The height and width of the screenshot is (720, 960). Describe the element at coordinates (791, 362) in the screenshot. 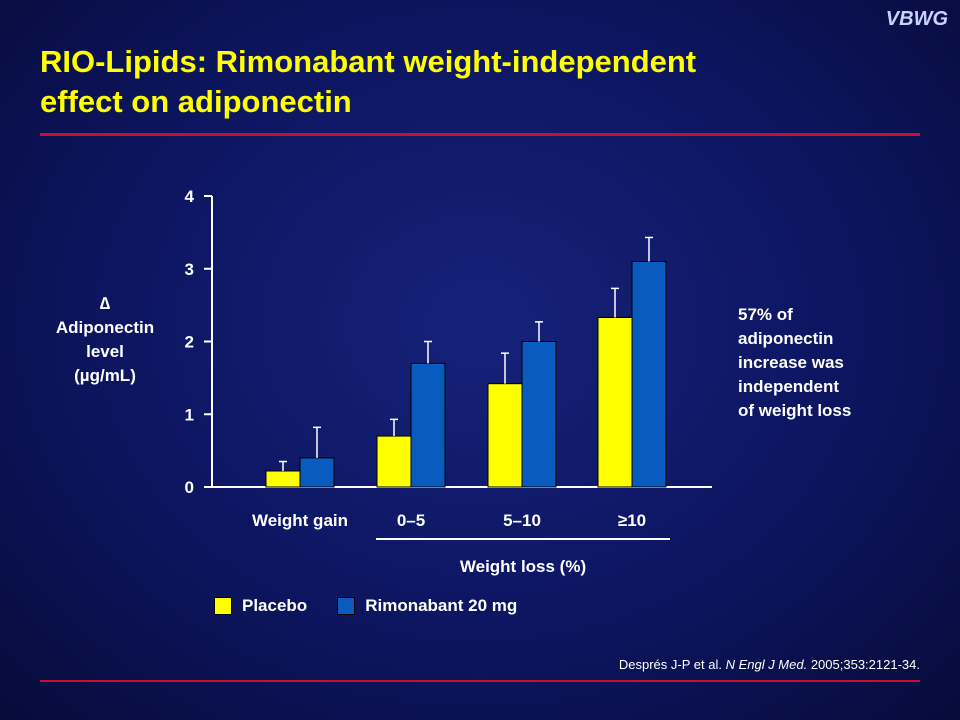

I see `note-line: increase was` at that location.